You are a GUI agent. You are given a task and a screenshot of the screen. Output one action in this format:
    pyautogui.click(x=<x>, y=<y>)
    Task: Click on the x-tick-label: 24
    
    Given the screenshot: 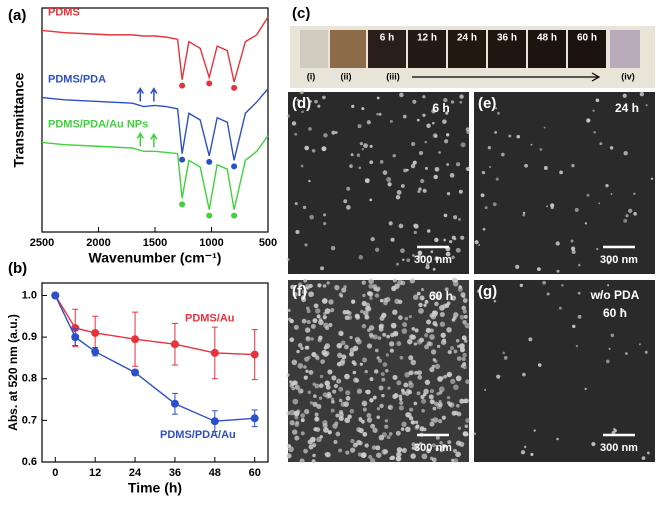 What is the action you would take?
    pyautogui.click(x=135, y=473)
    